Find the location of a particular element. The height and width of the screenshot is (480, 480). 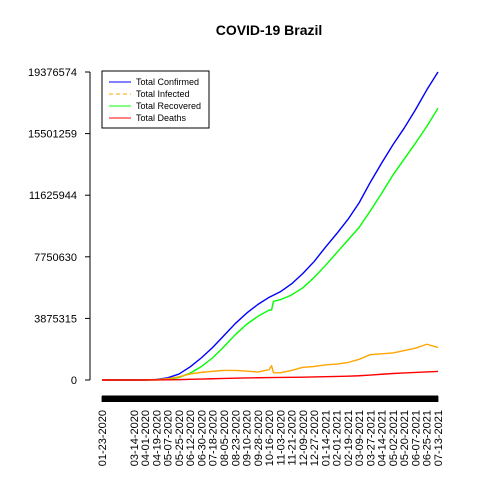

x-tick-label: 08-23-2020 is located at coordinates (236, 438).